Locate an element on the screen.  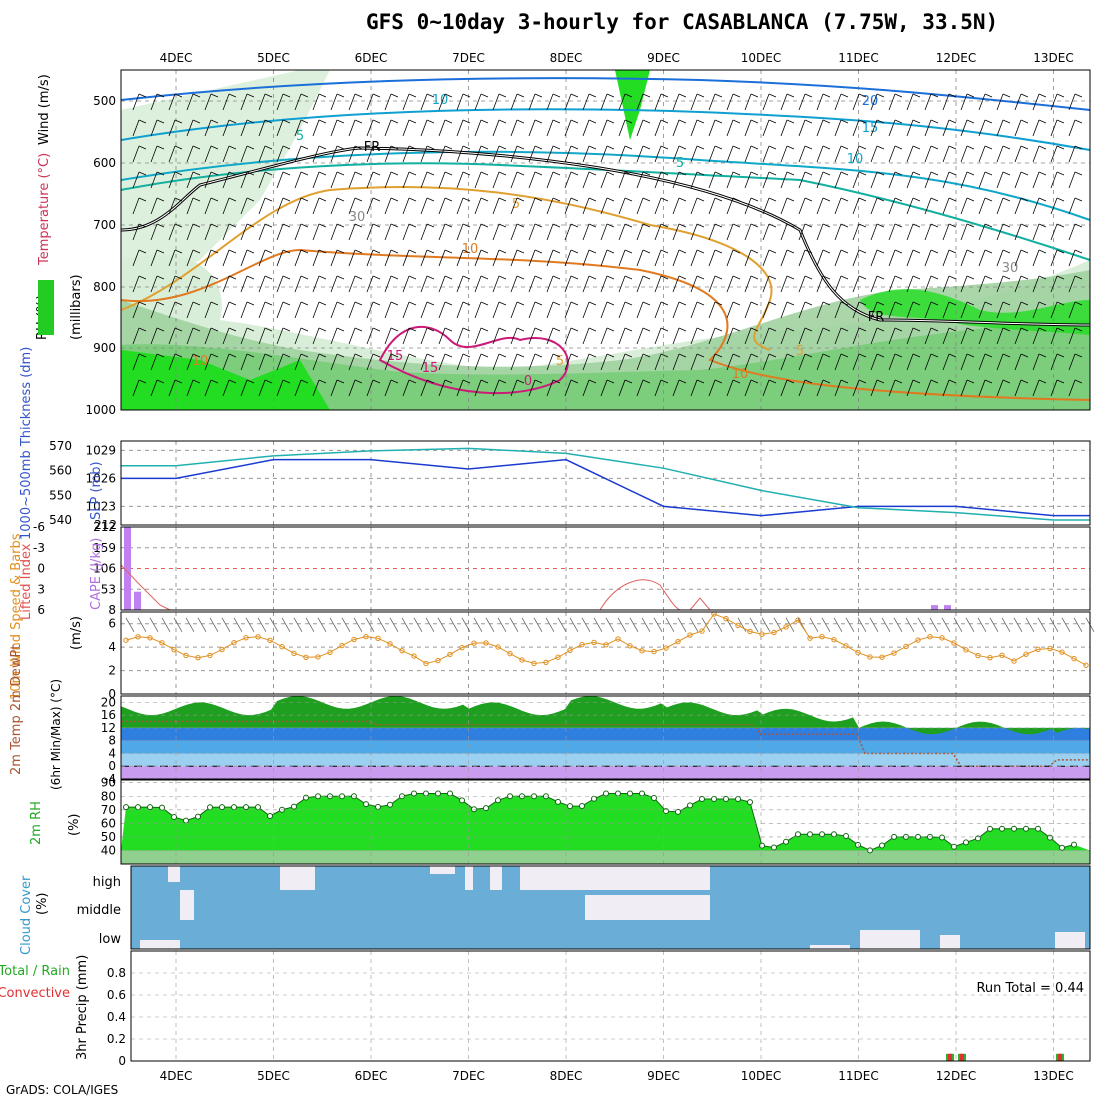
isotherm-line is located at coordinates (605, 185).